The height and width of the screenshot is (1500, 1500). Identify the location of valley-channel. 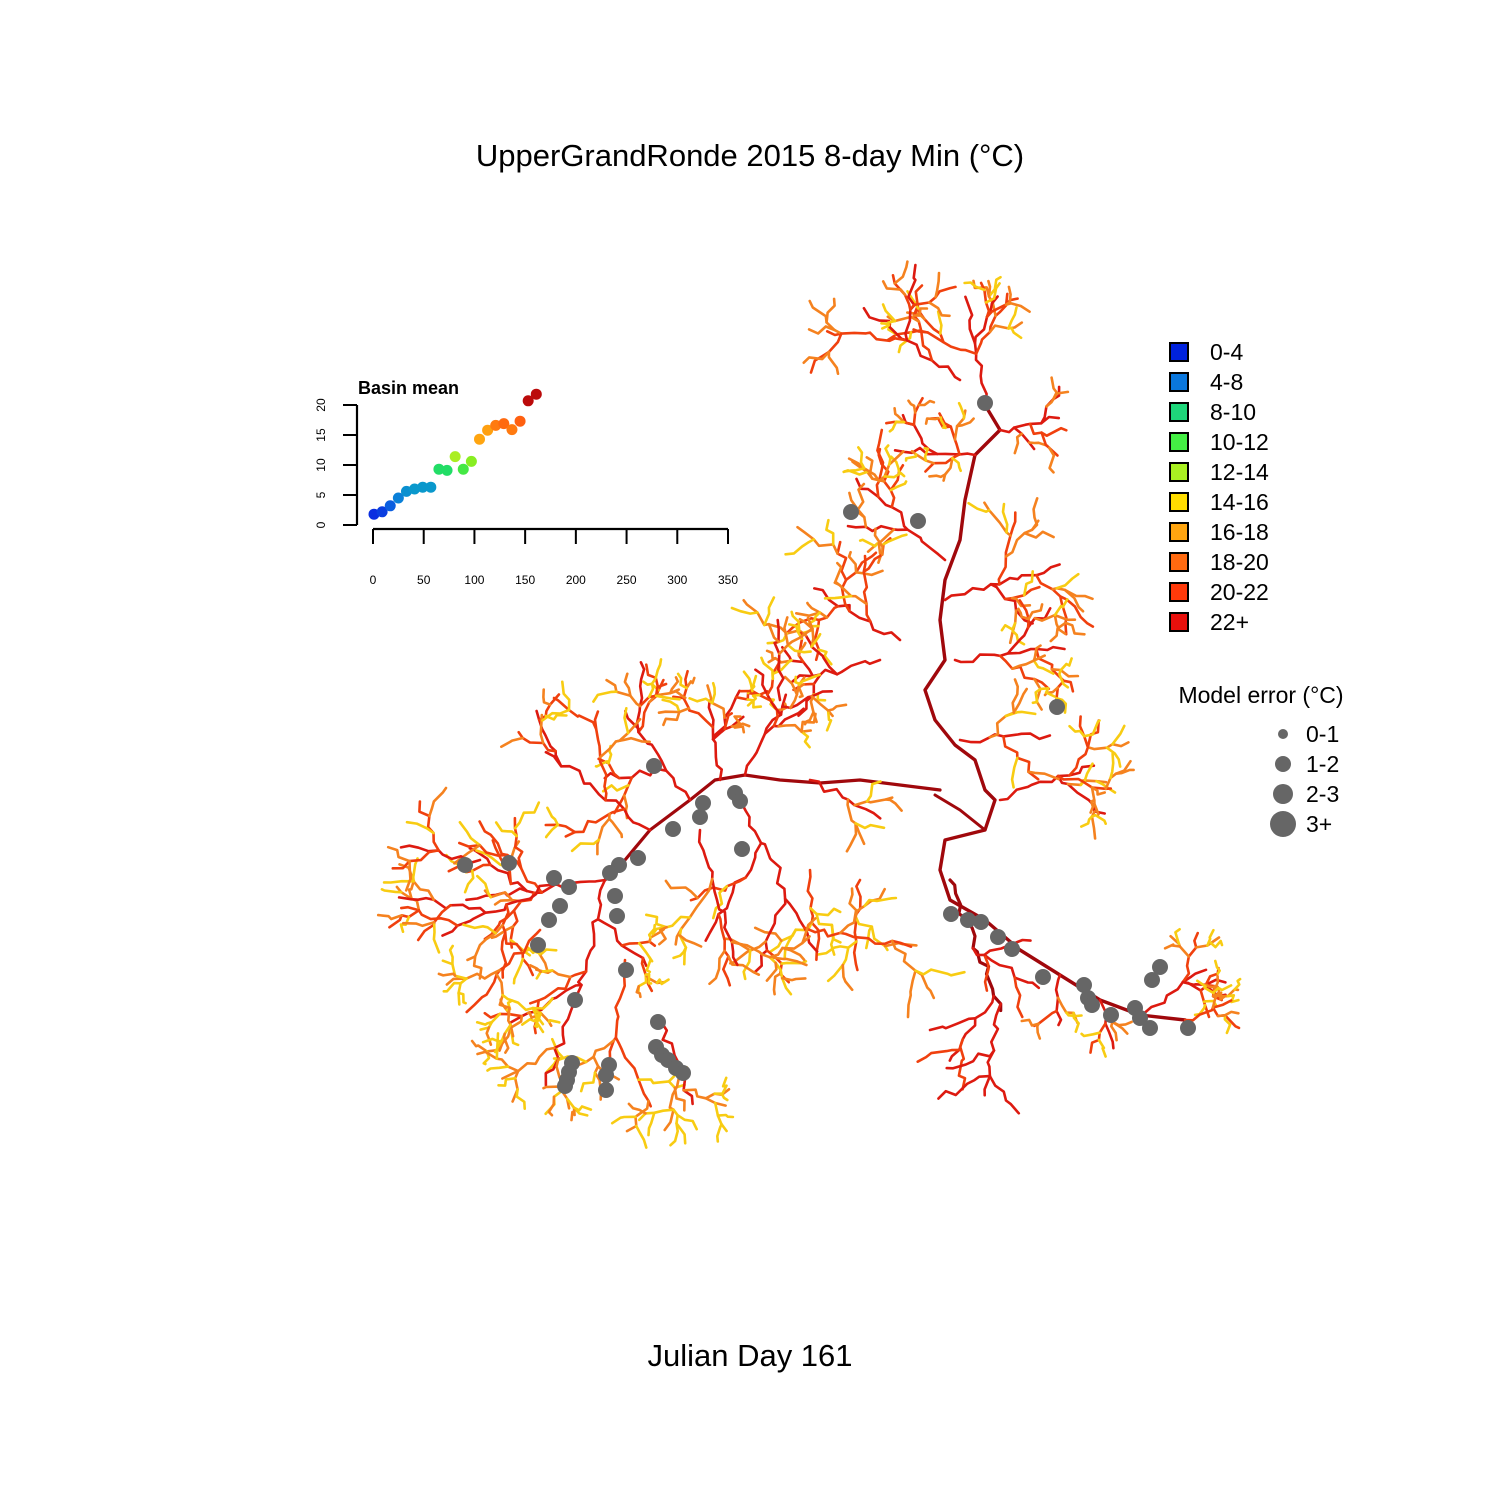
(960, 812).